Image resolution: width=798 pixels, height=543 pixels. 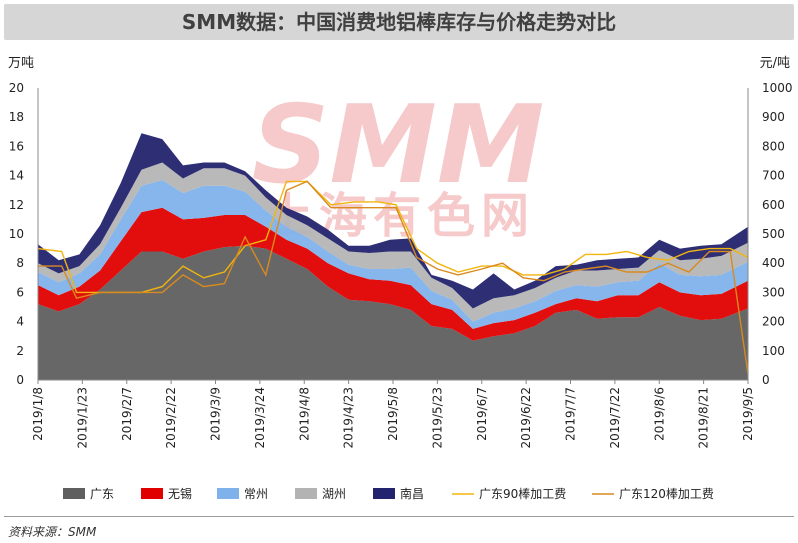 What do you see at coordinates (102, 494) in the screenshot?
I see `legend-label: 广东` at bounding box center [102, 494].